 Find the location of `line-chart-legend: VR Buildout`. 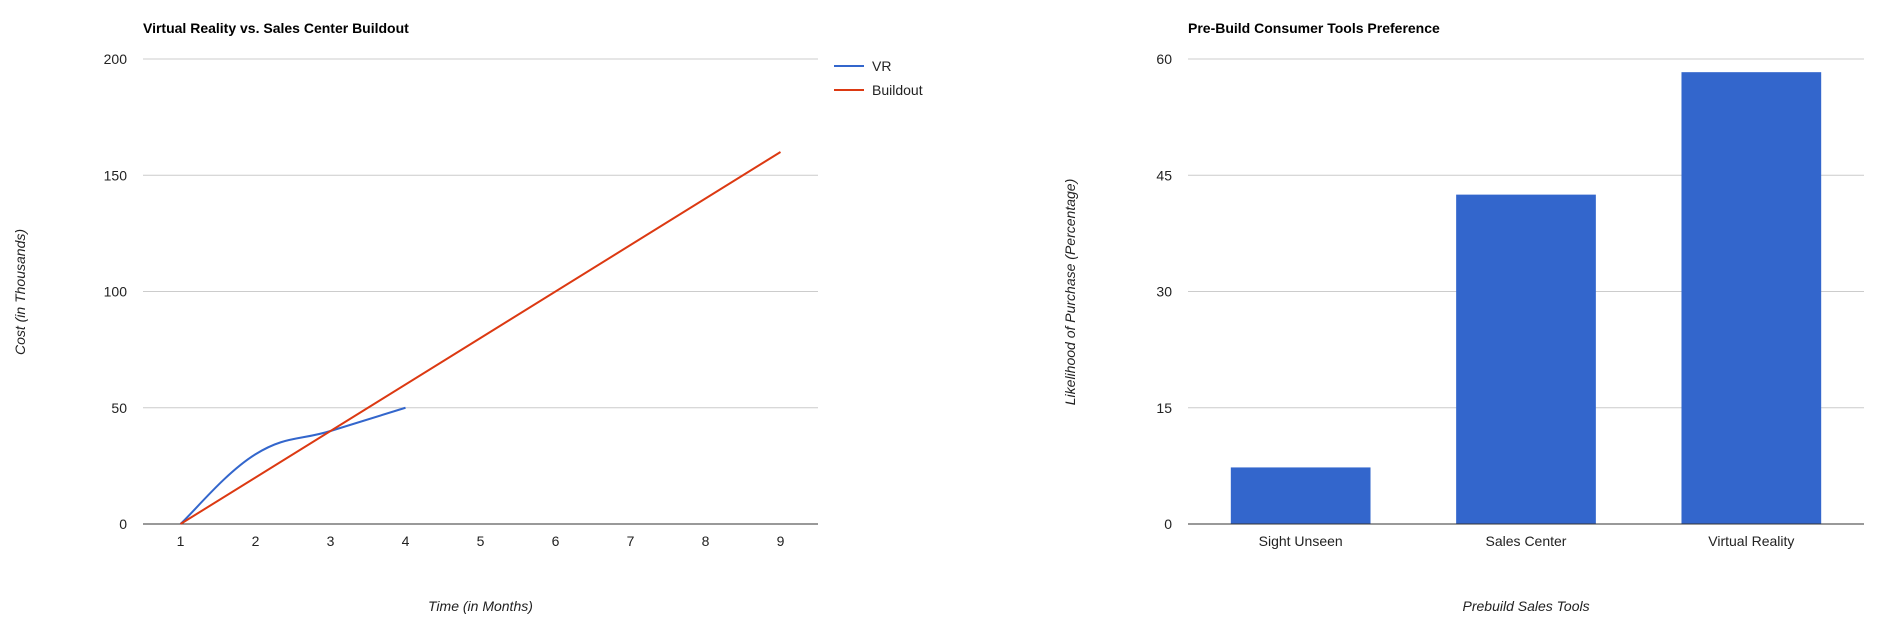

line-chart-legend: VR Buildout is located at coordinates (878, 78).